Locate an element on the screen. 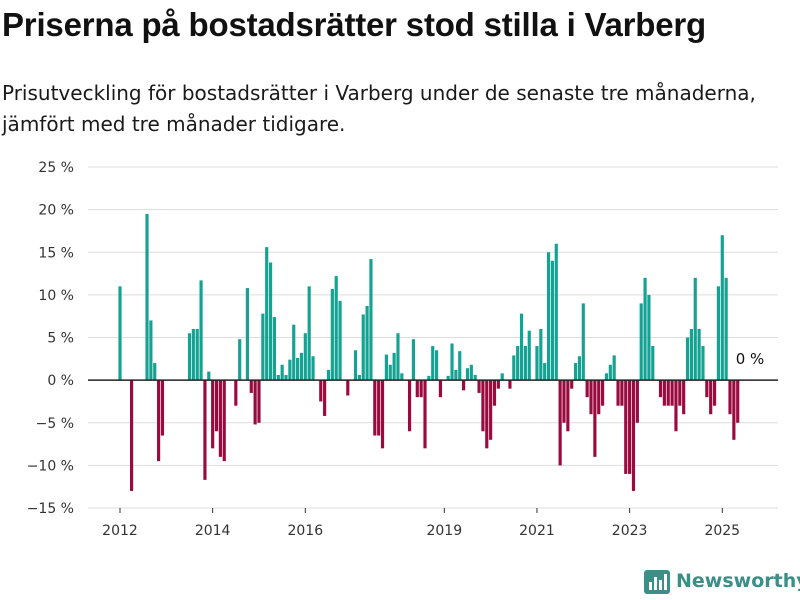 This screenshot has height=600, width=800. y-tick-label: 15 % is located at coordinates (56, 253).